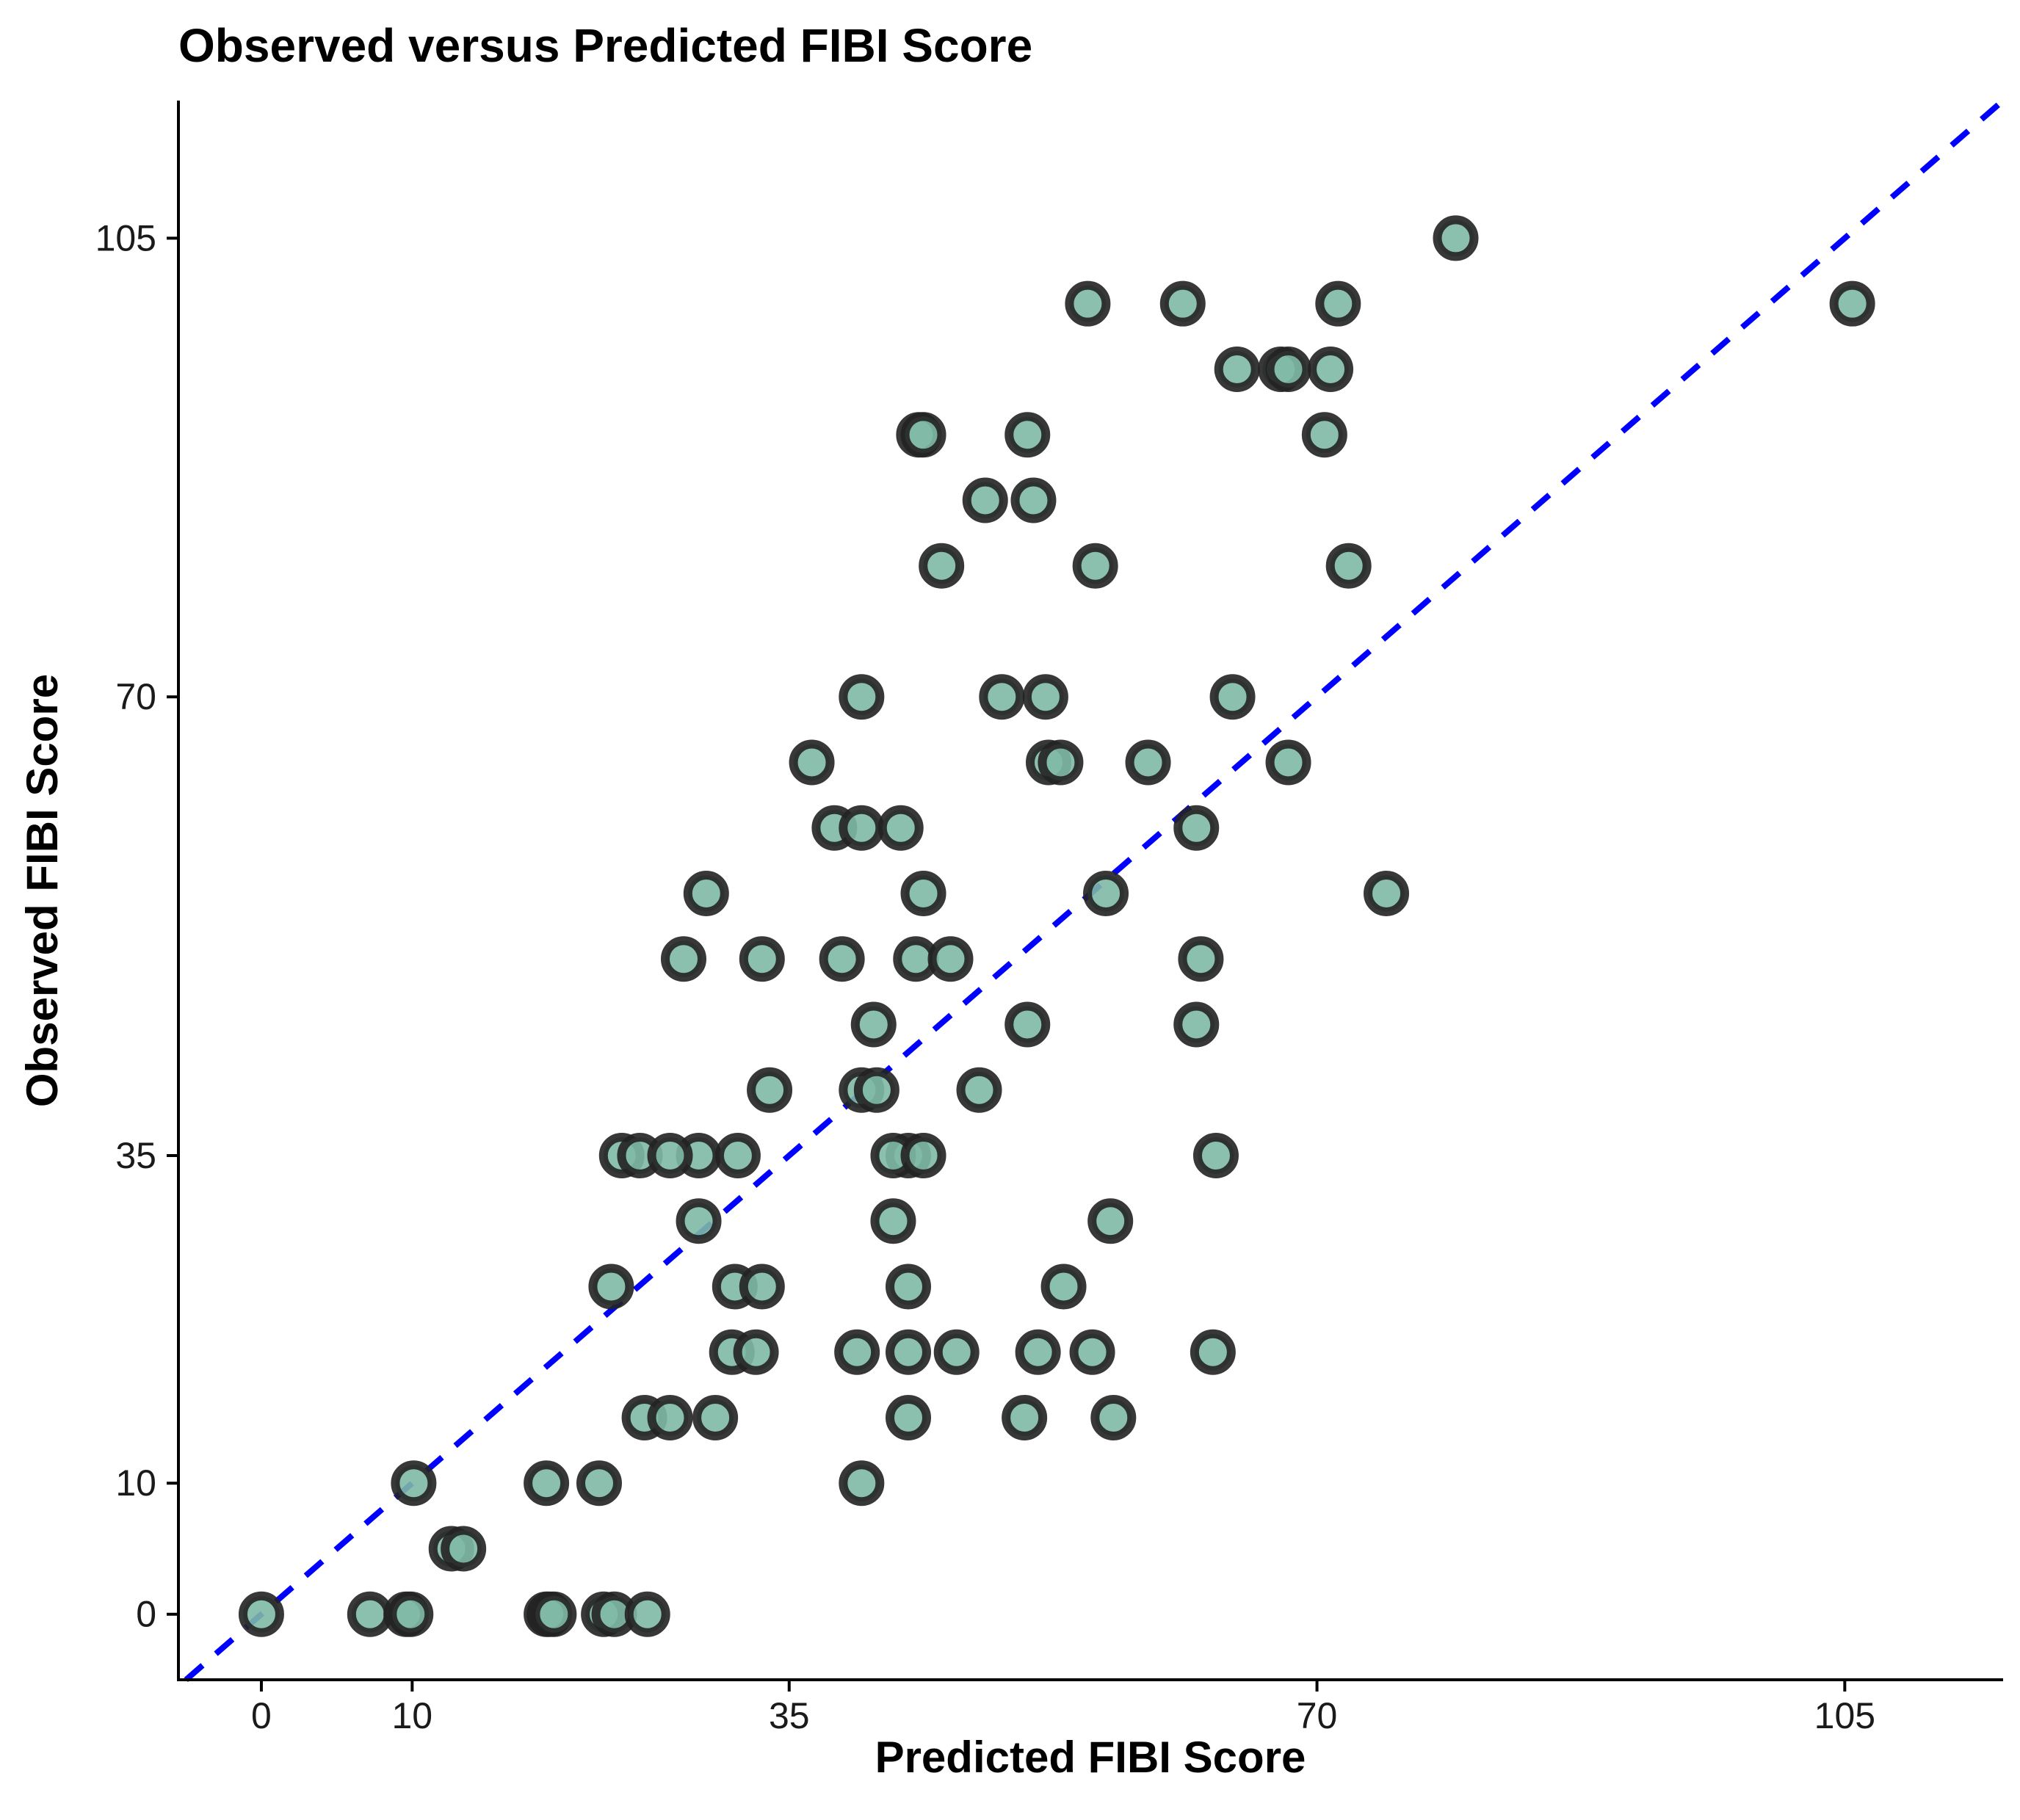  I want to click on y-tick-label: 10, so click(135, 1483).